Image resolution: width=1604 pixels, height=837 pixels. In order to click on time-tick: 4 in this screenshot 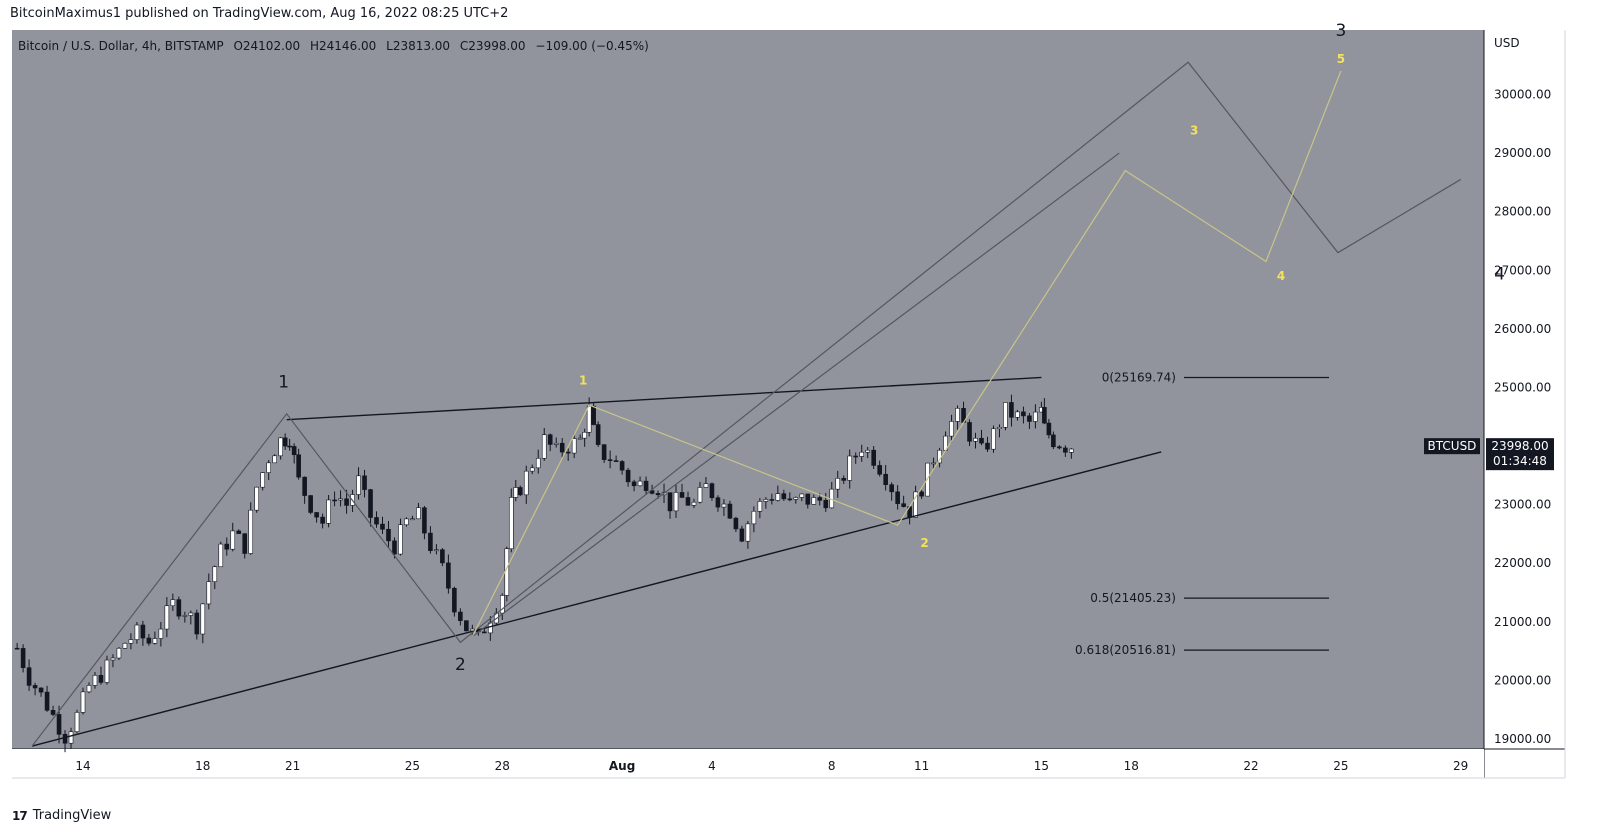, I will do `click(712, 766)`.